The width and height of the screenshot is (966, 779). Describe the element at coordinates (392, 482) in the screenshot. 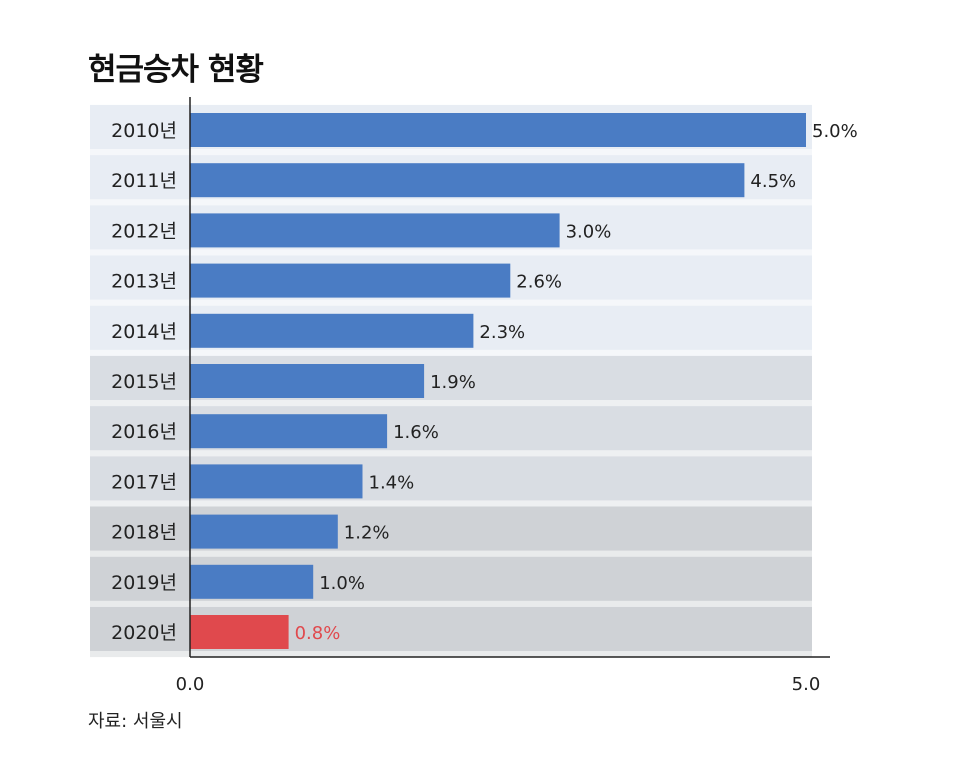

I see `value-label: 1.4%` at that location.